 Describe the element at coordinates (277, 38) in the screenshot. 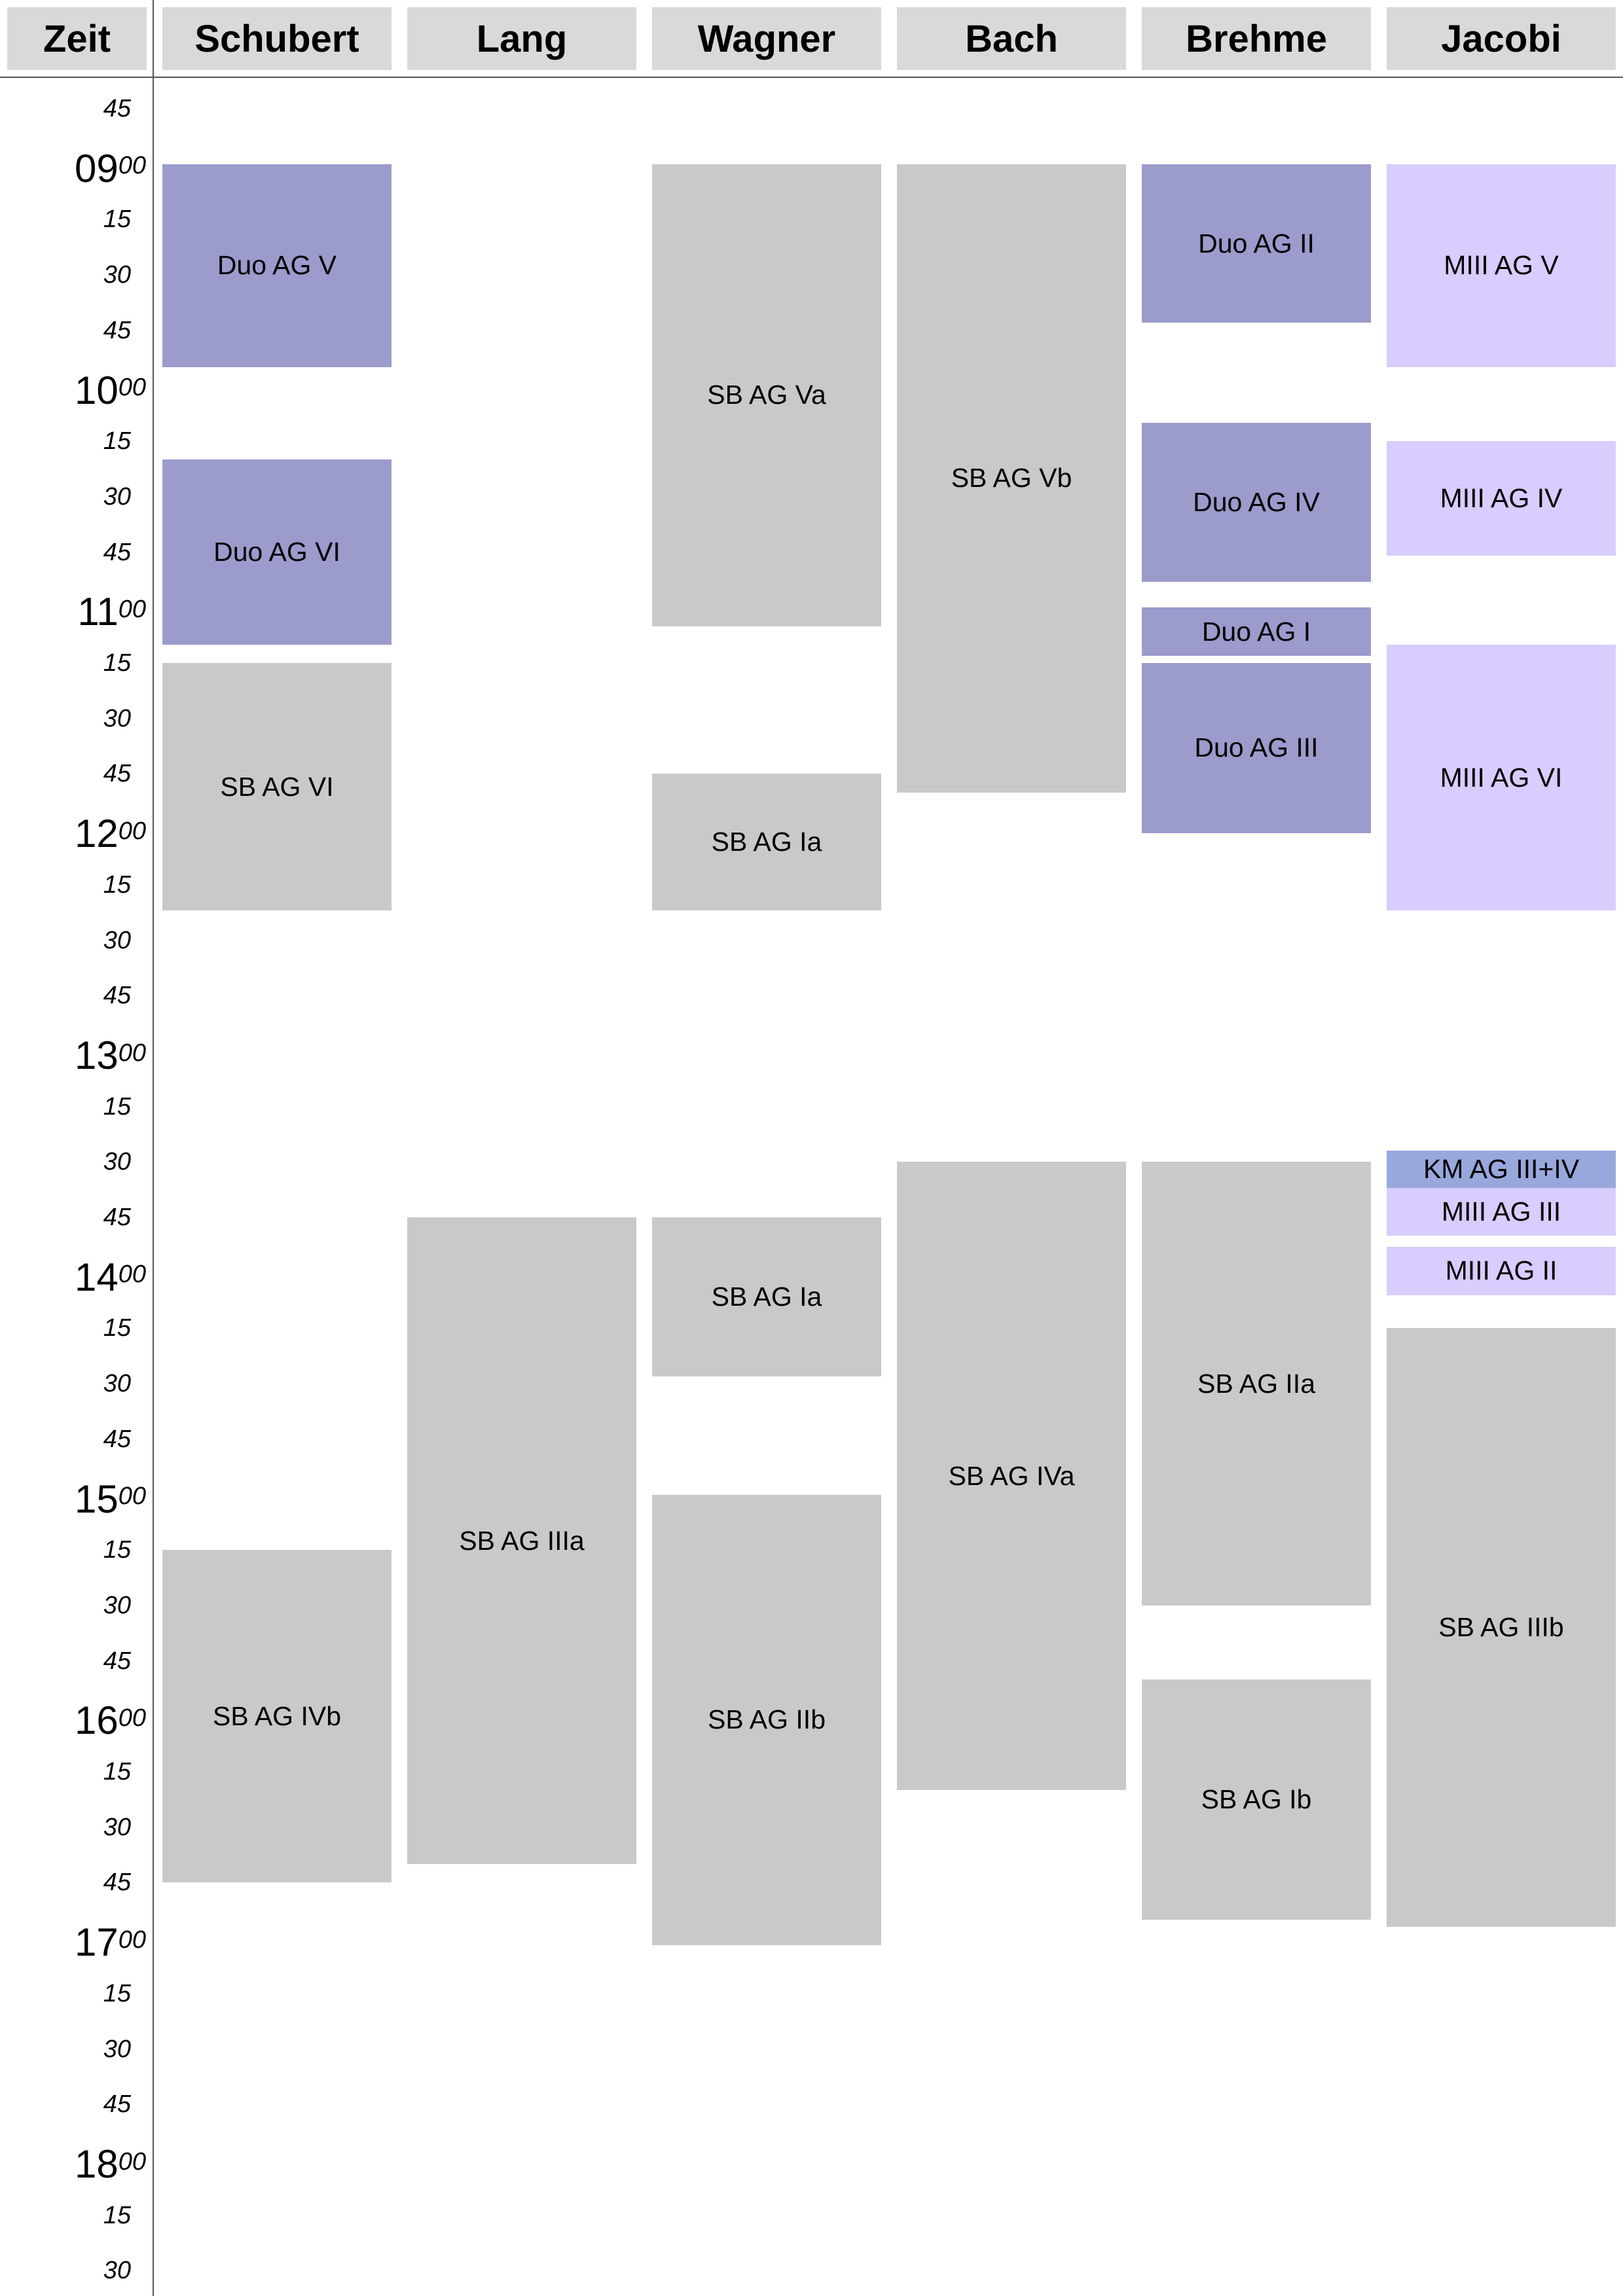

I see `header-col-schubert: Schubert` at that location.